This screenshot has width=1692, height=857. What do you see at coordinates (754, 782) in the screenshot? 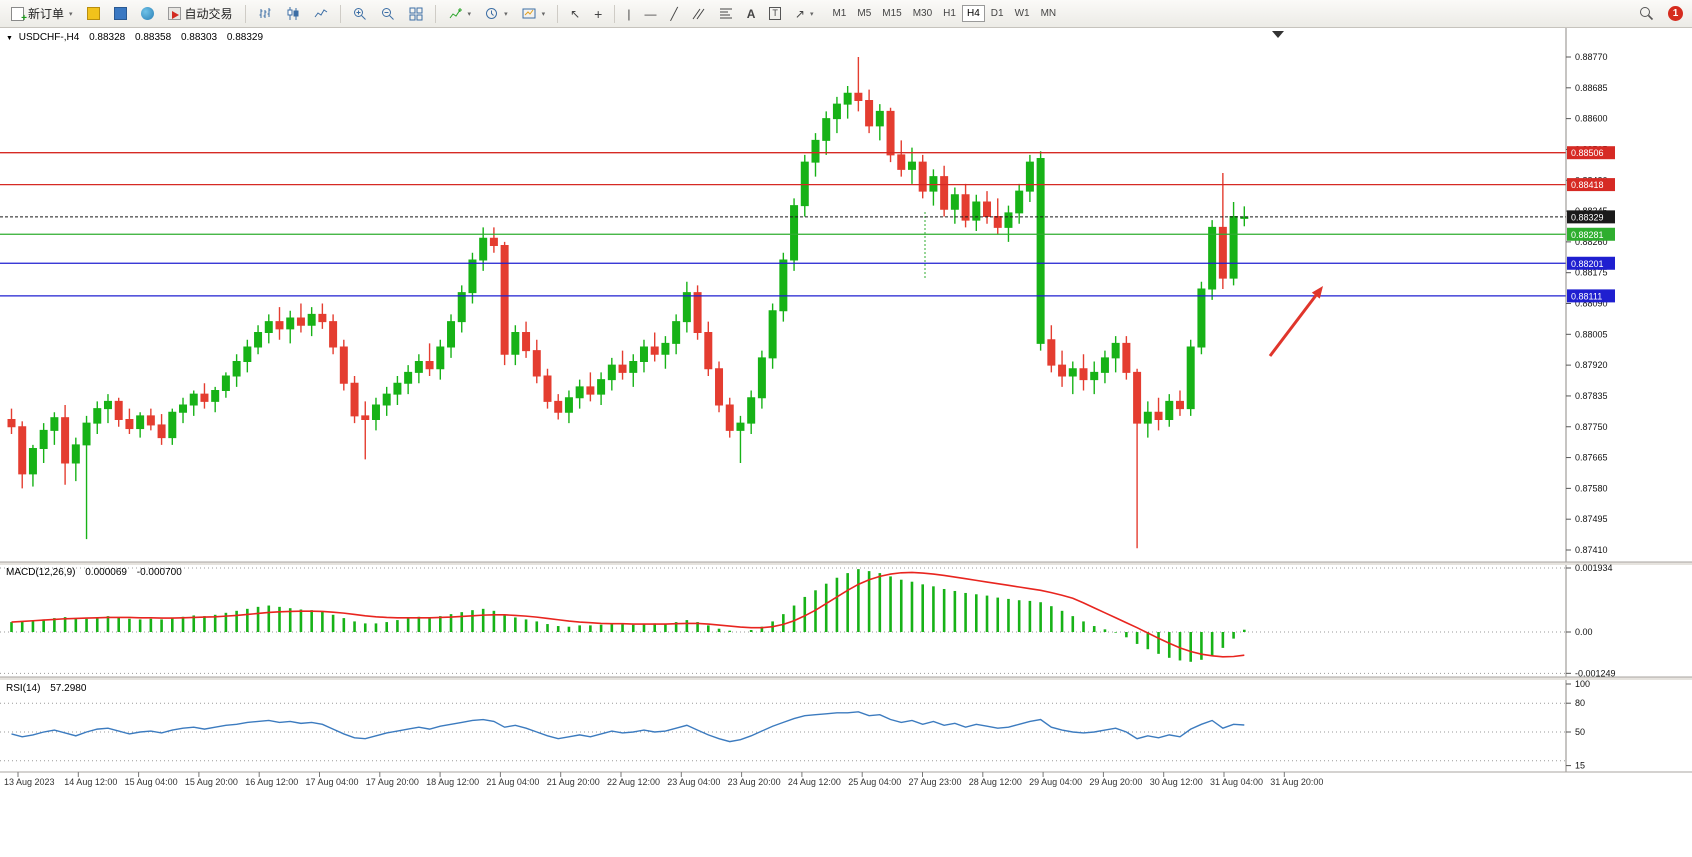
I see `x-axis-label: 23 Aug 20:00` at bounding box center [754, 782].